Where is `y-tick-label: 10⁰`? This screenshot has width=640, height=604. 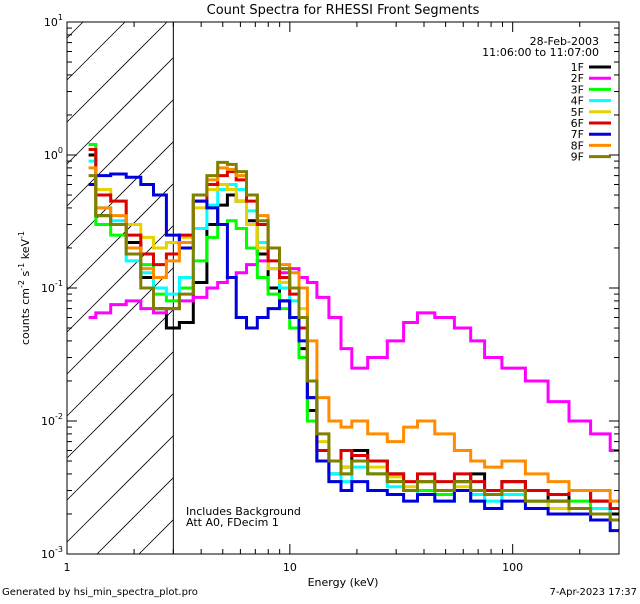 y-tick-label: 10⁰ is located at coordinates (53, 154).